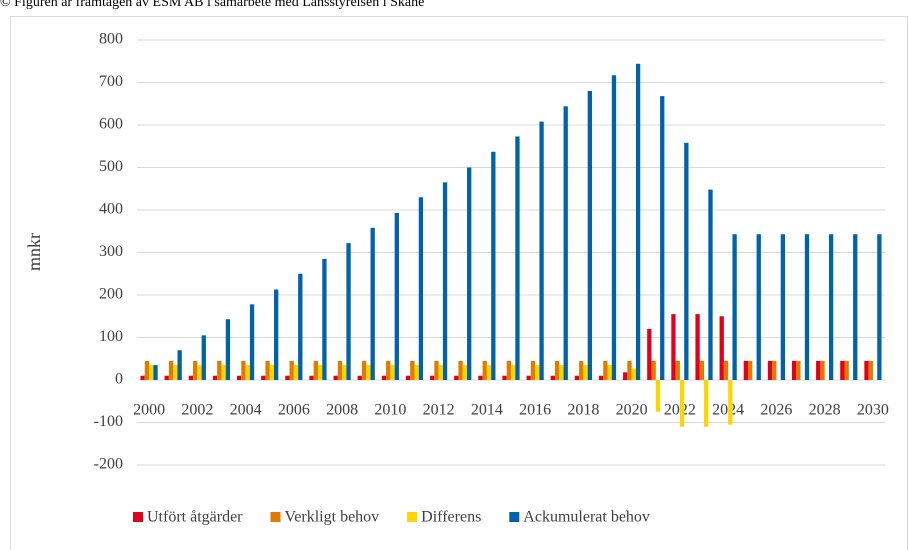  What do you see at coordinates (487, 410) in the screenshot?
I see `x-tick-label: 2014` at bounding box center [487, 410].